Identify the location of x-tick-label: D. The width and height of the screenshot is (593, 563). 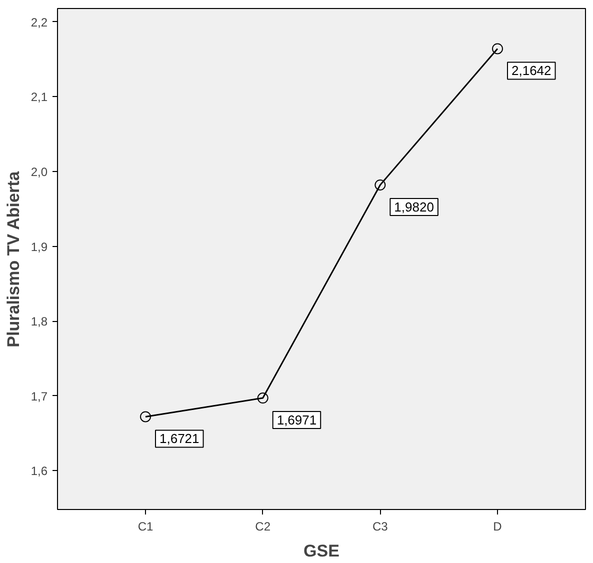
(497, 527).